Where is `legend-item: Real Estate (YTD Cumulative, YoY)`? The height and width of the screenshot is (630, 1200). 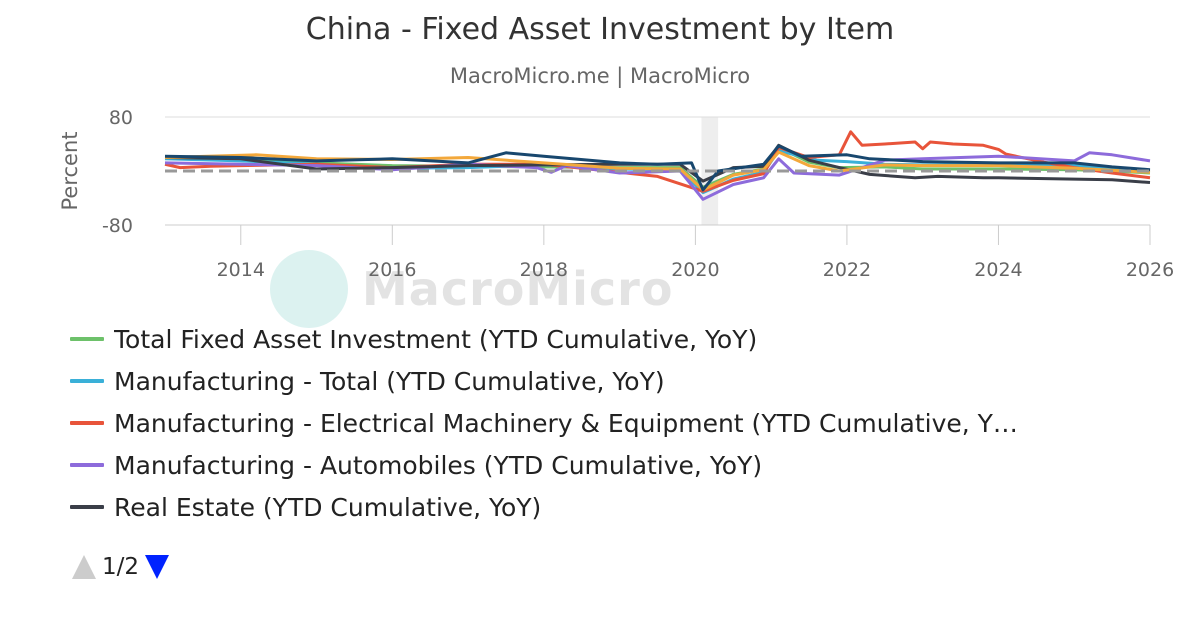 legend-item: Real Estate (YTD Cumulative, YoY) is located at coordinates (610, 507).